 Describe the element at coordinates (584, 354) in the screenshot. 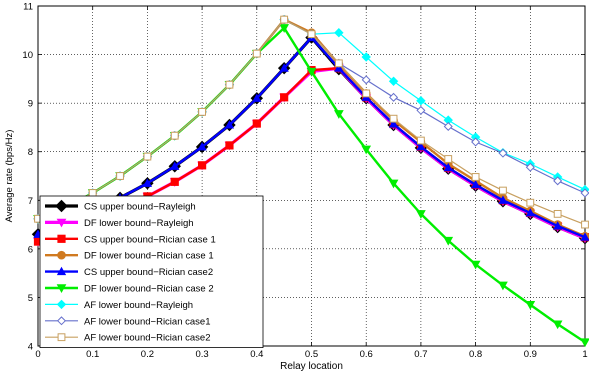

I see `x-tick-label: 1` at that location.